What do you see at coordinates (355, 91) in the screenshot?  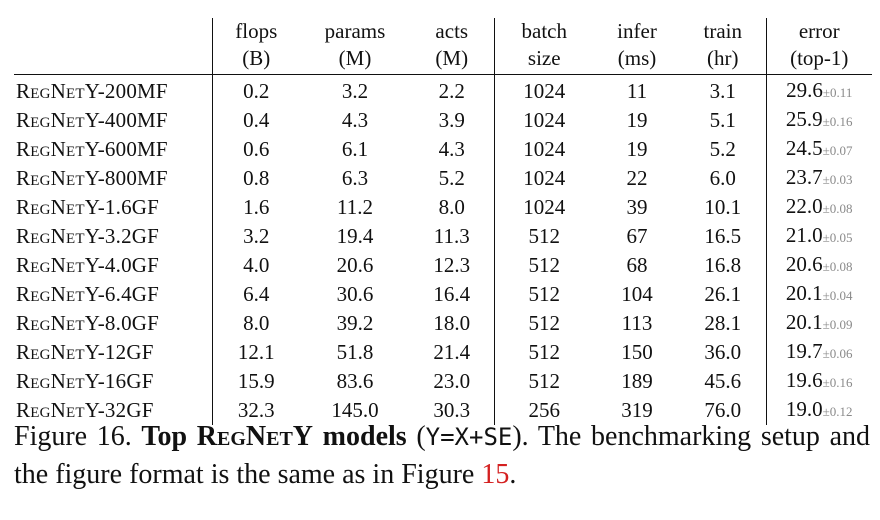 I see `cell-params: 3.2` at bounding box center [355, 91].